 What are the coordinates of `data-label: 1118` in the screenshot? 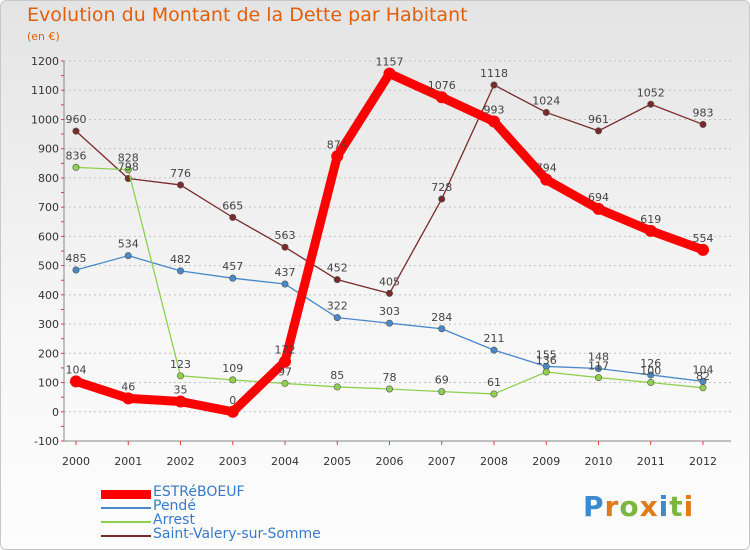 It's located at (494, 73).